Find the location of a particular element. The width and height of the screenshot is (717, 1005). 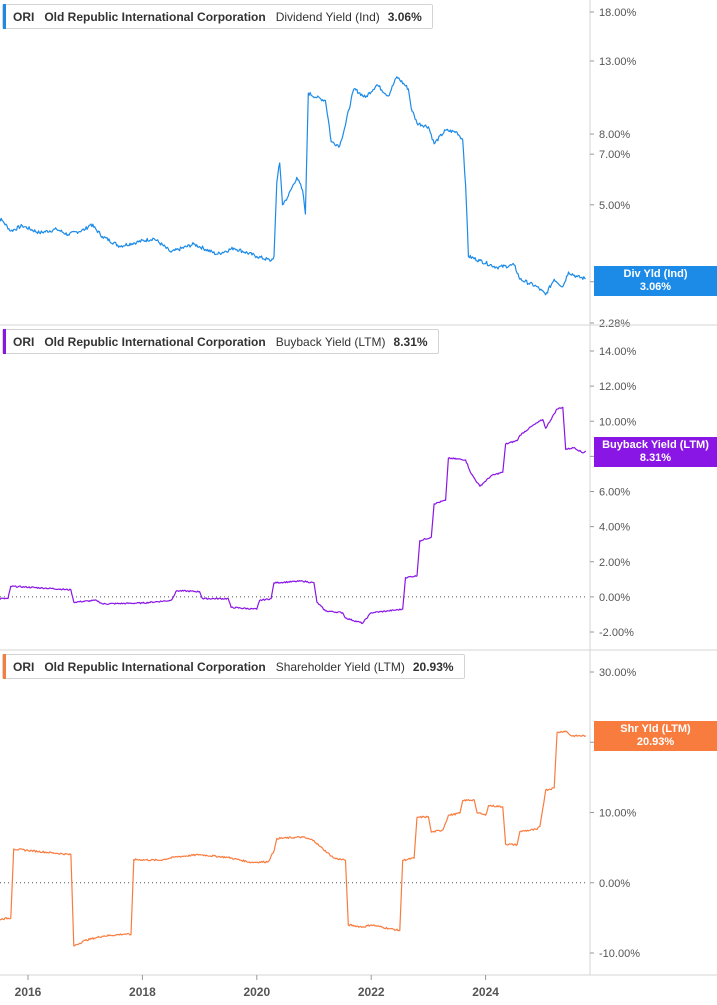

y-tick-label: 14.00% is located at coordinates (618, 352).